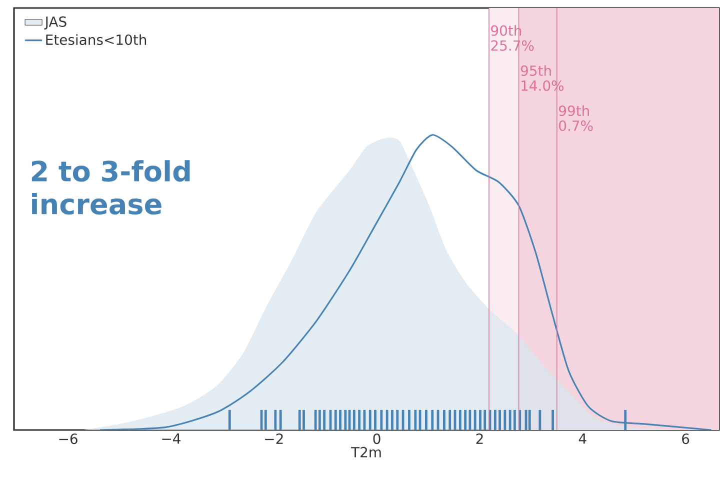 Image resolution: width=720 pixels, height=498 pixels. Describe the element at coordinates (68, 439) in the screenshot. I see `x-tick-label: −6` at that location.